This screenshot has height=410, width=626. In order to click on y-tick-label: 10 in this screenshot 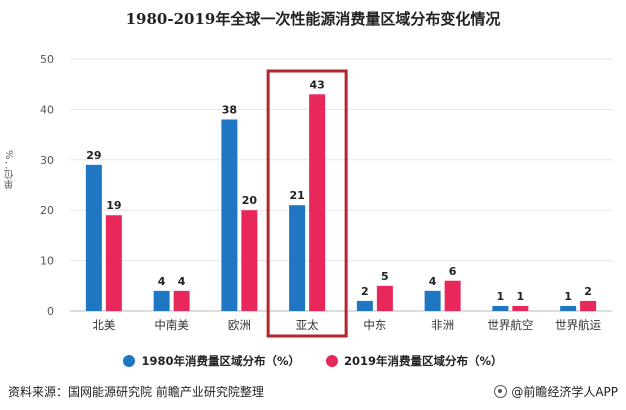, I will do `click(47, 261)`.